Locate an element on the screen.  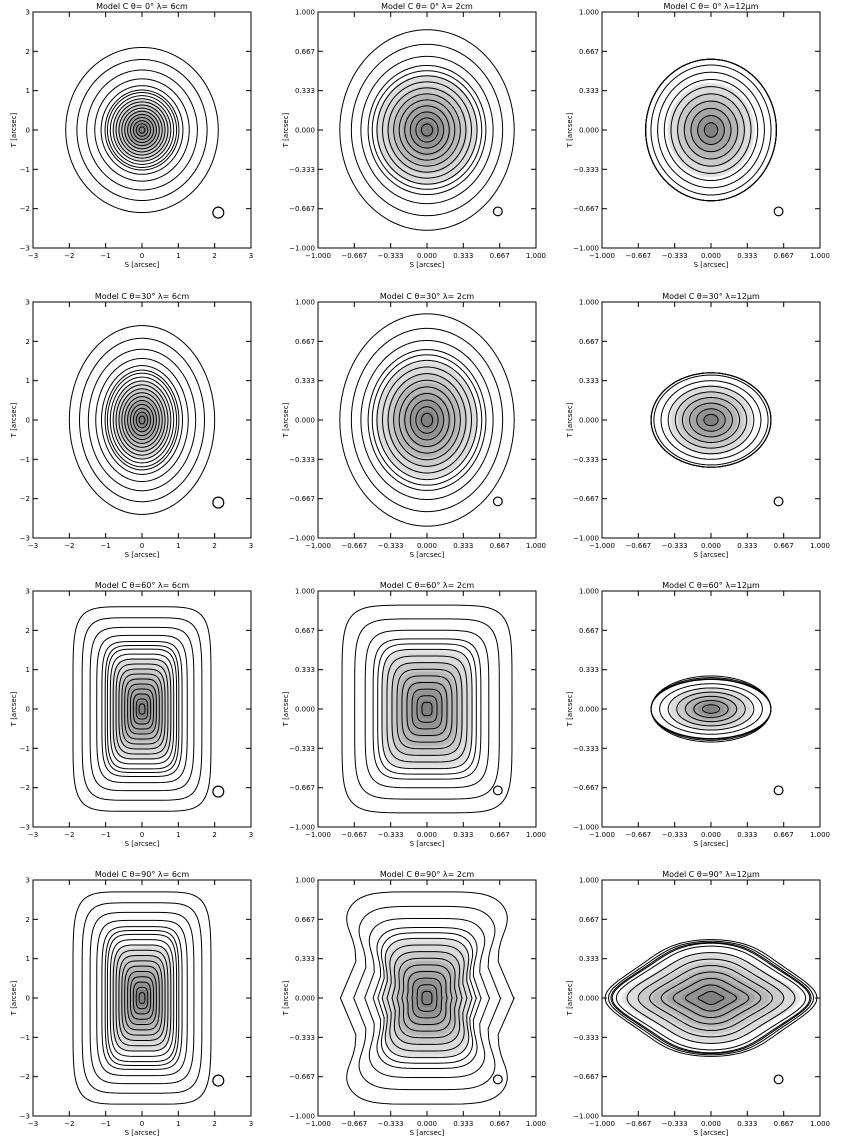
intensity-fill-level is located at coordinates (711, 130).